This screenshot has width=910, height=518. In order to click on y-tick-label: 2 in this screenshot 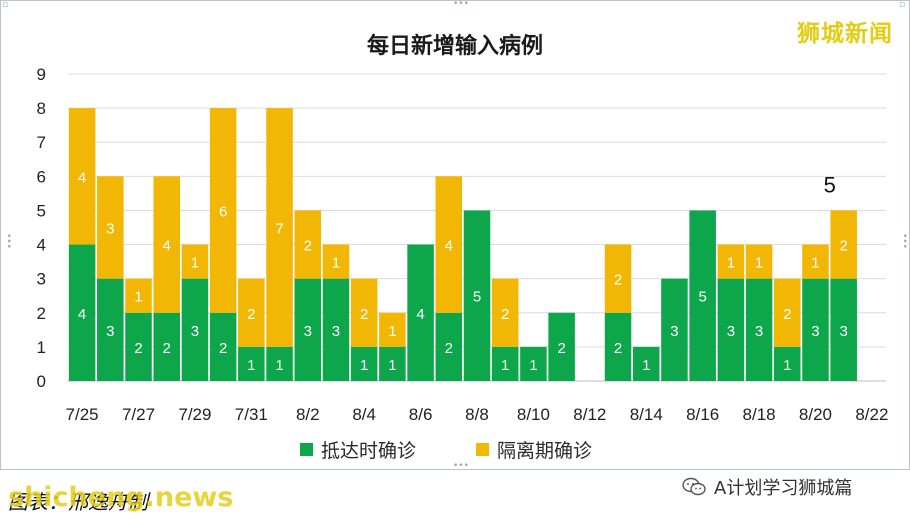, I will do `click(41, 313)`.